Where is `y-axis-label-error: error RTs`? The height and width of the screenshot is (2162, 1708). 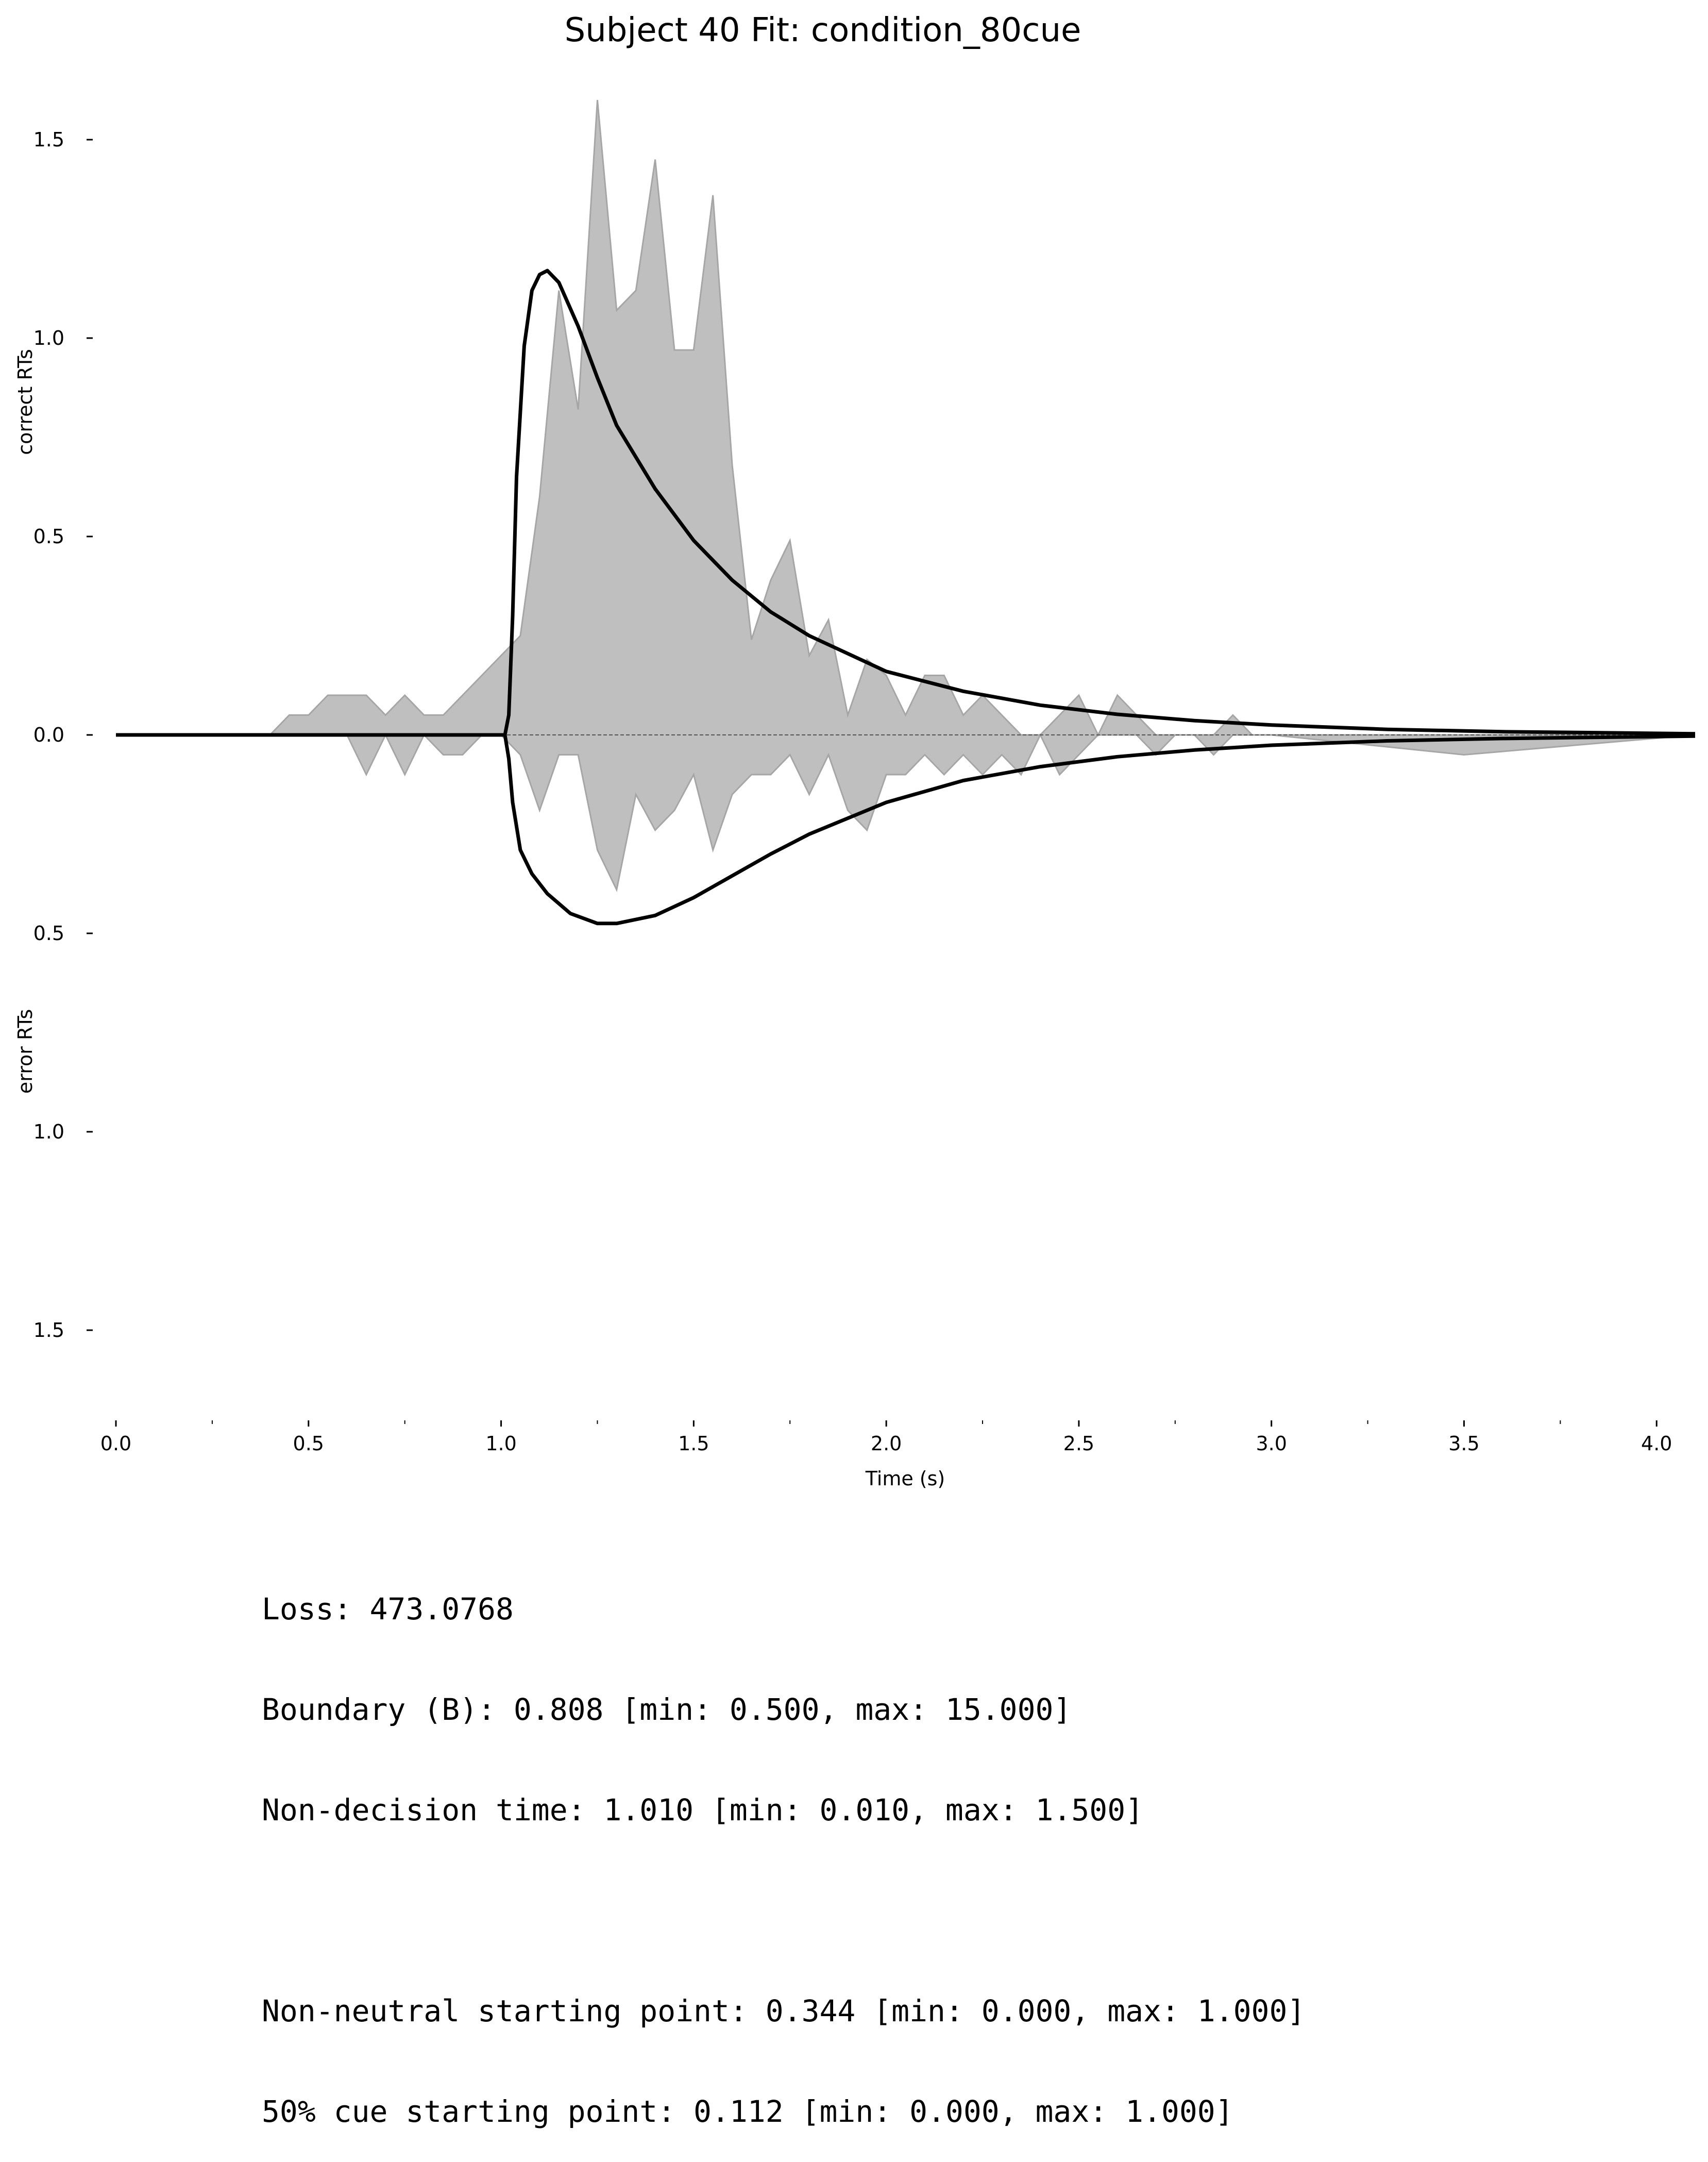 y-axis-label-error: error RTs is located at coordinates (25, 1052).